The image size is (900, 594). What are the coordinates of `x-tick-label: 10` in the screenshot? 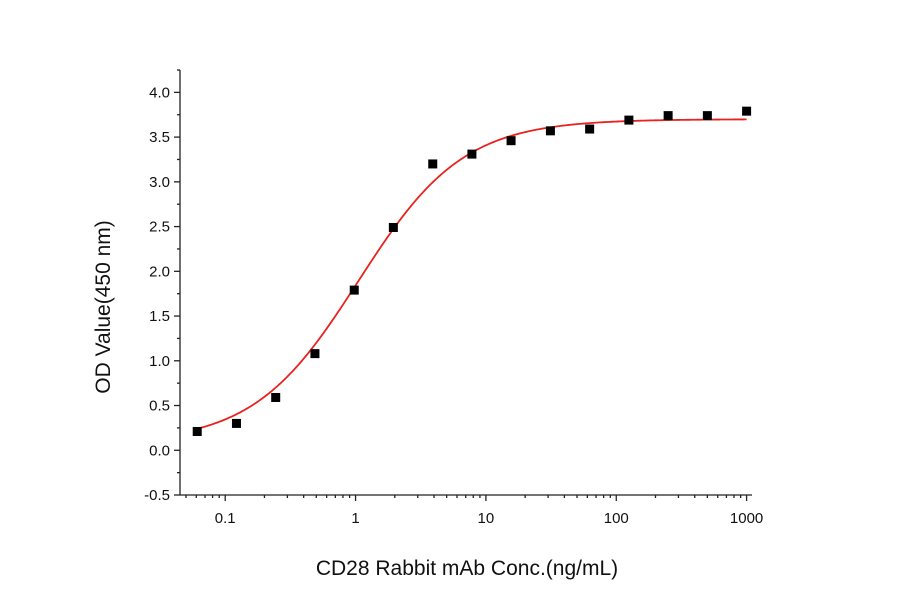 It's located at (486, 518).